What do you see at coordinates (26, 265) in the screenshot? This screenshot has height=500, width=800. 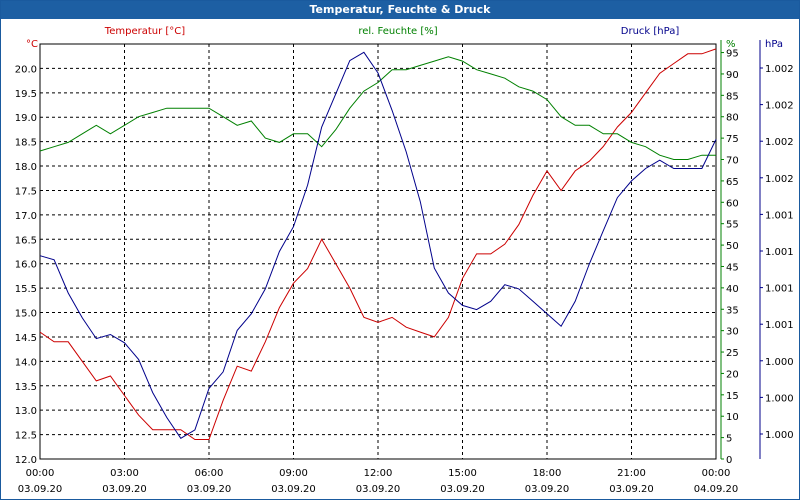 I see `temperature-tick-label: 16.0` at bounding box center [26, 265].